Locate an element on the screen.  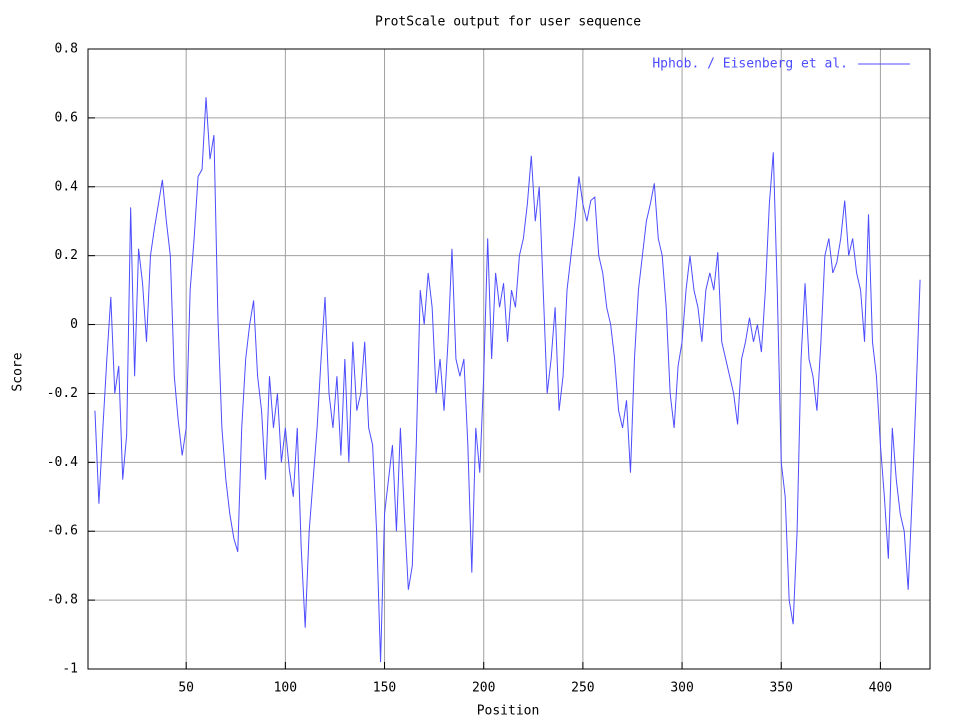
y-tick-label: -0.6 is located at coordinates (62, 531).